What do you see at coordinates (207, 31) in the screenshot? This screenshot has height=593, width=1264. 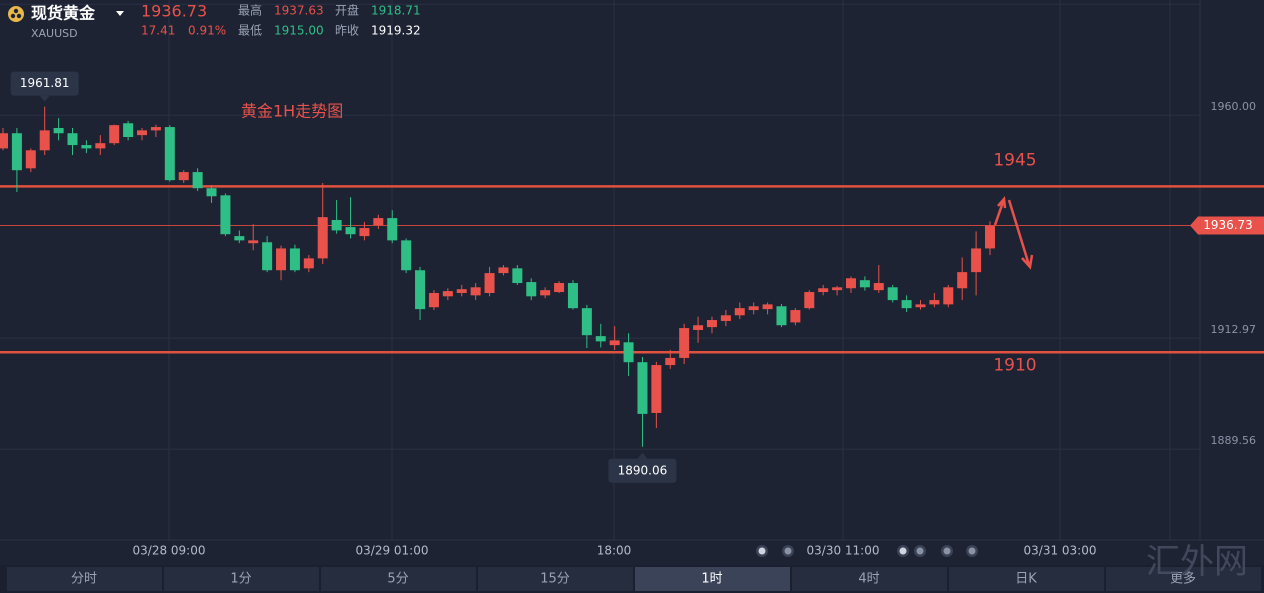 I see `change-pct: 0.91%` at bounding box center [207, 31].